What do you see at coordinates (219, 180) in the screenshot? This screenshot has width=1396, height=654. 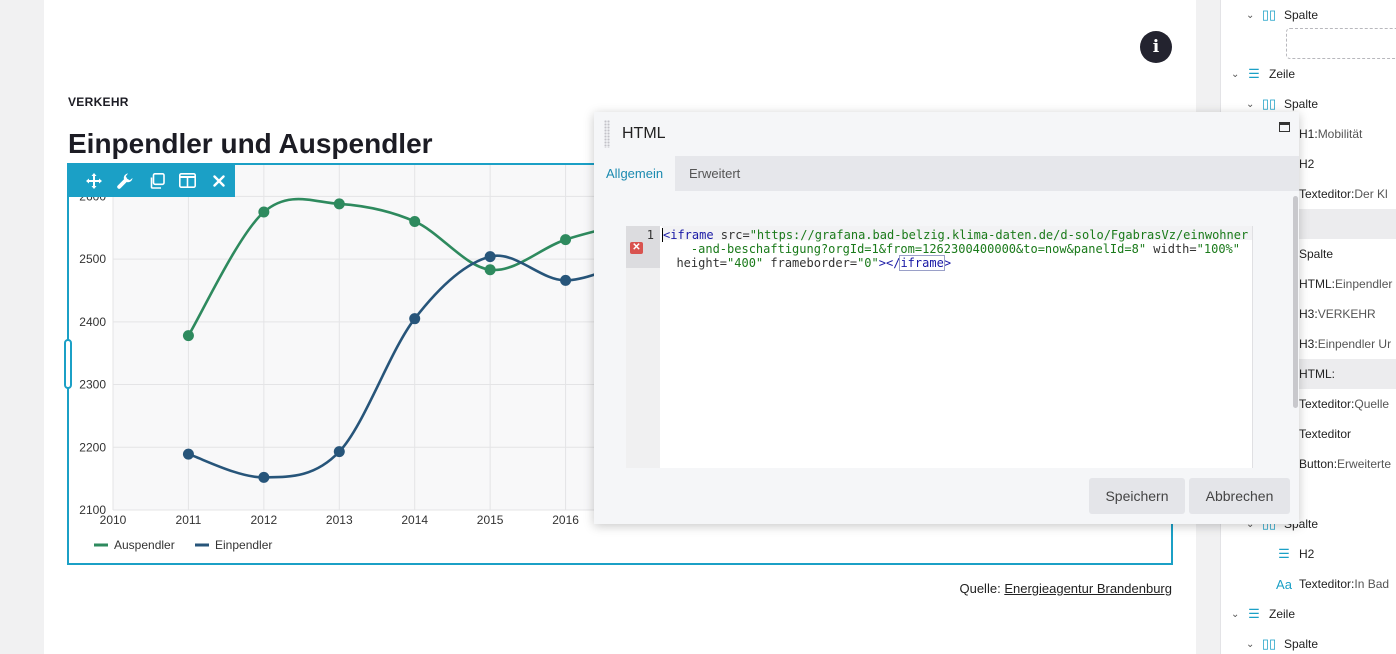 I see `remove-button` at bounding box center [219, 180].